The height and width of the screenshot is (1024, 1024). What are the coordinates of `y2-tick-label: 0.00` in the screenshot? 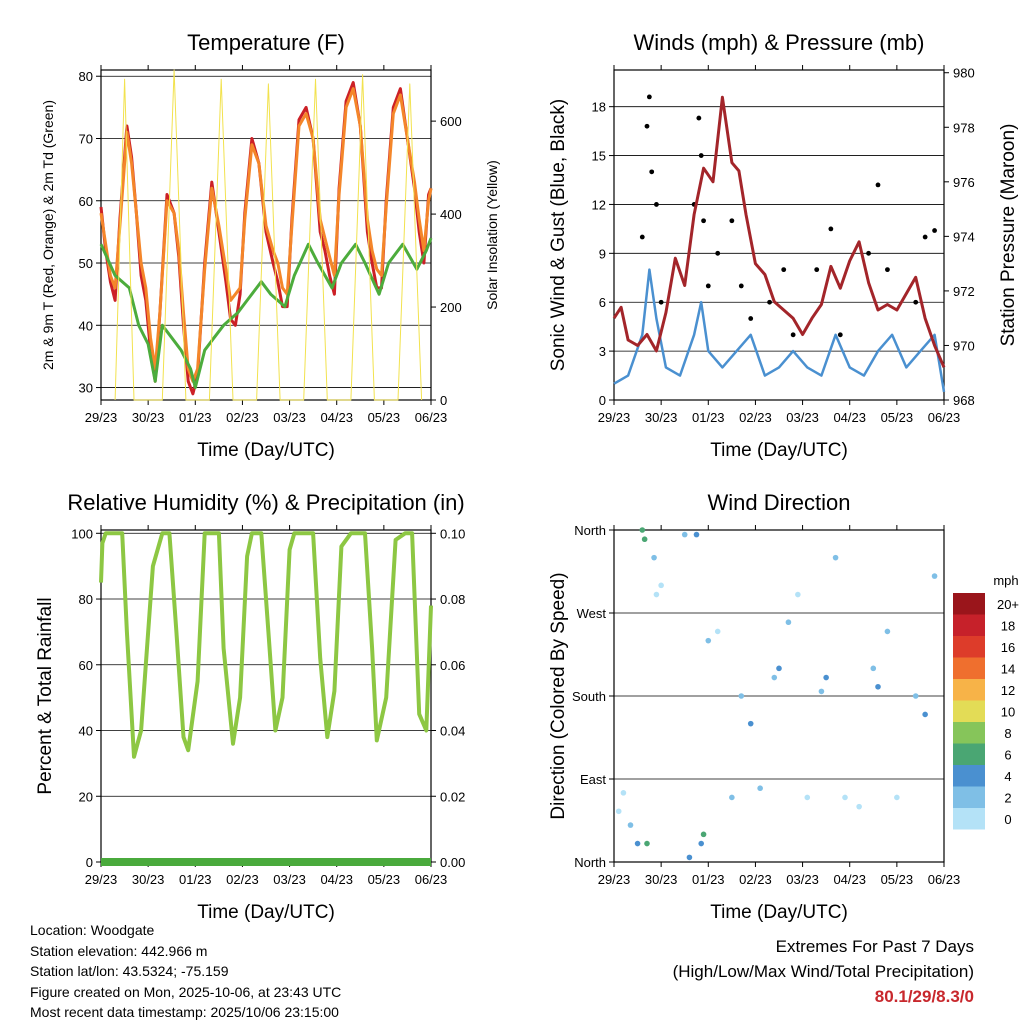 It's located at (452, 862).